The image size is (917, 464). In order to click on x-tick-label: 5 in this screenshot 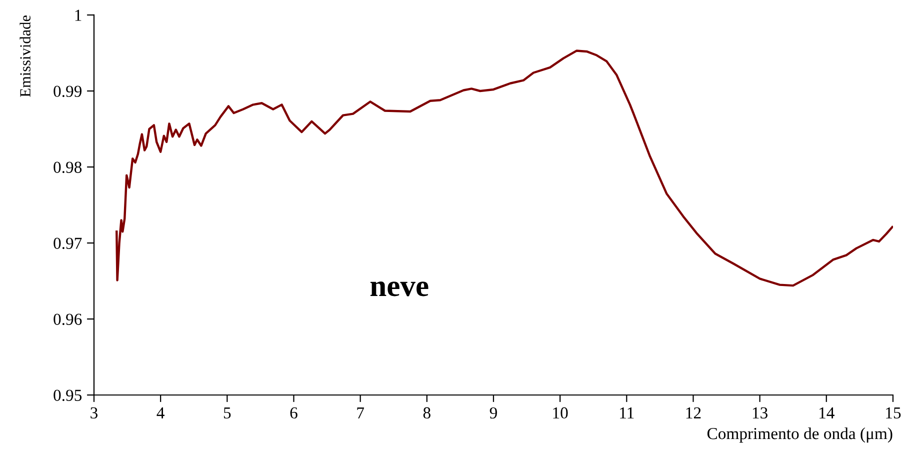, I will do `click(227, 413)`.